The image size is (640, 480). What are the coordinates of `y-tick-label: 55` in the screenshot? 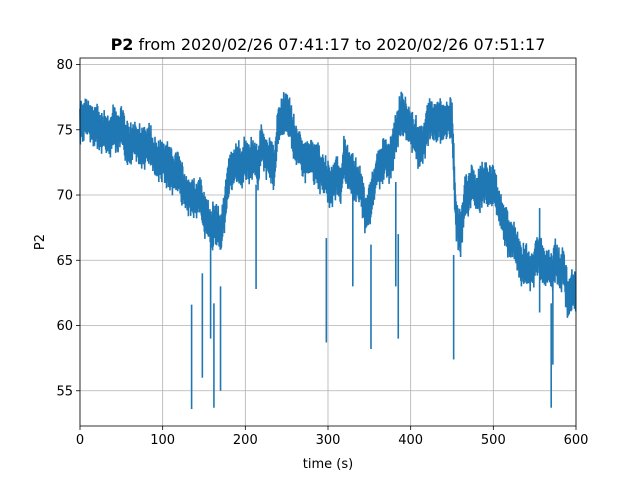 It's located at (64, 391).